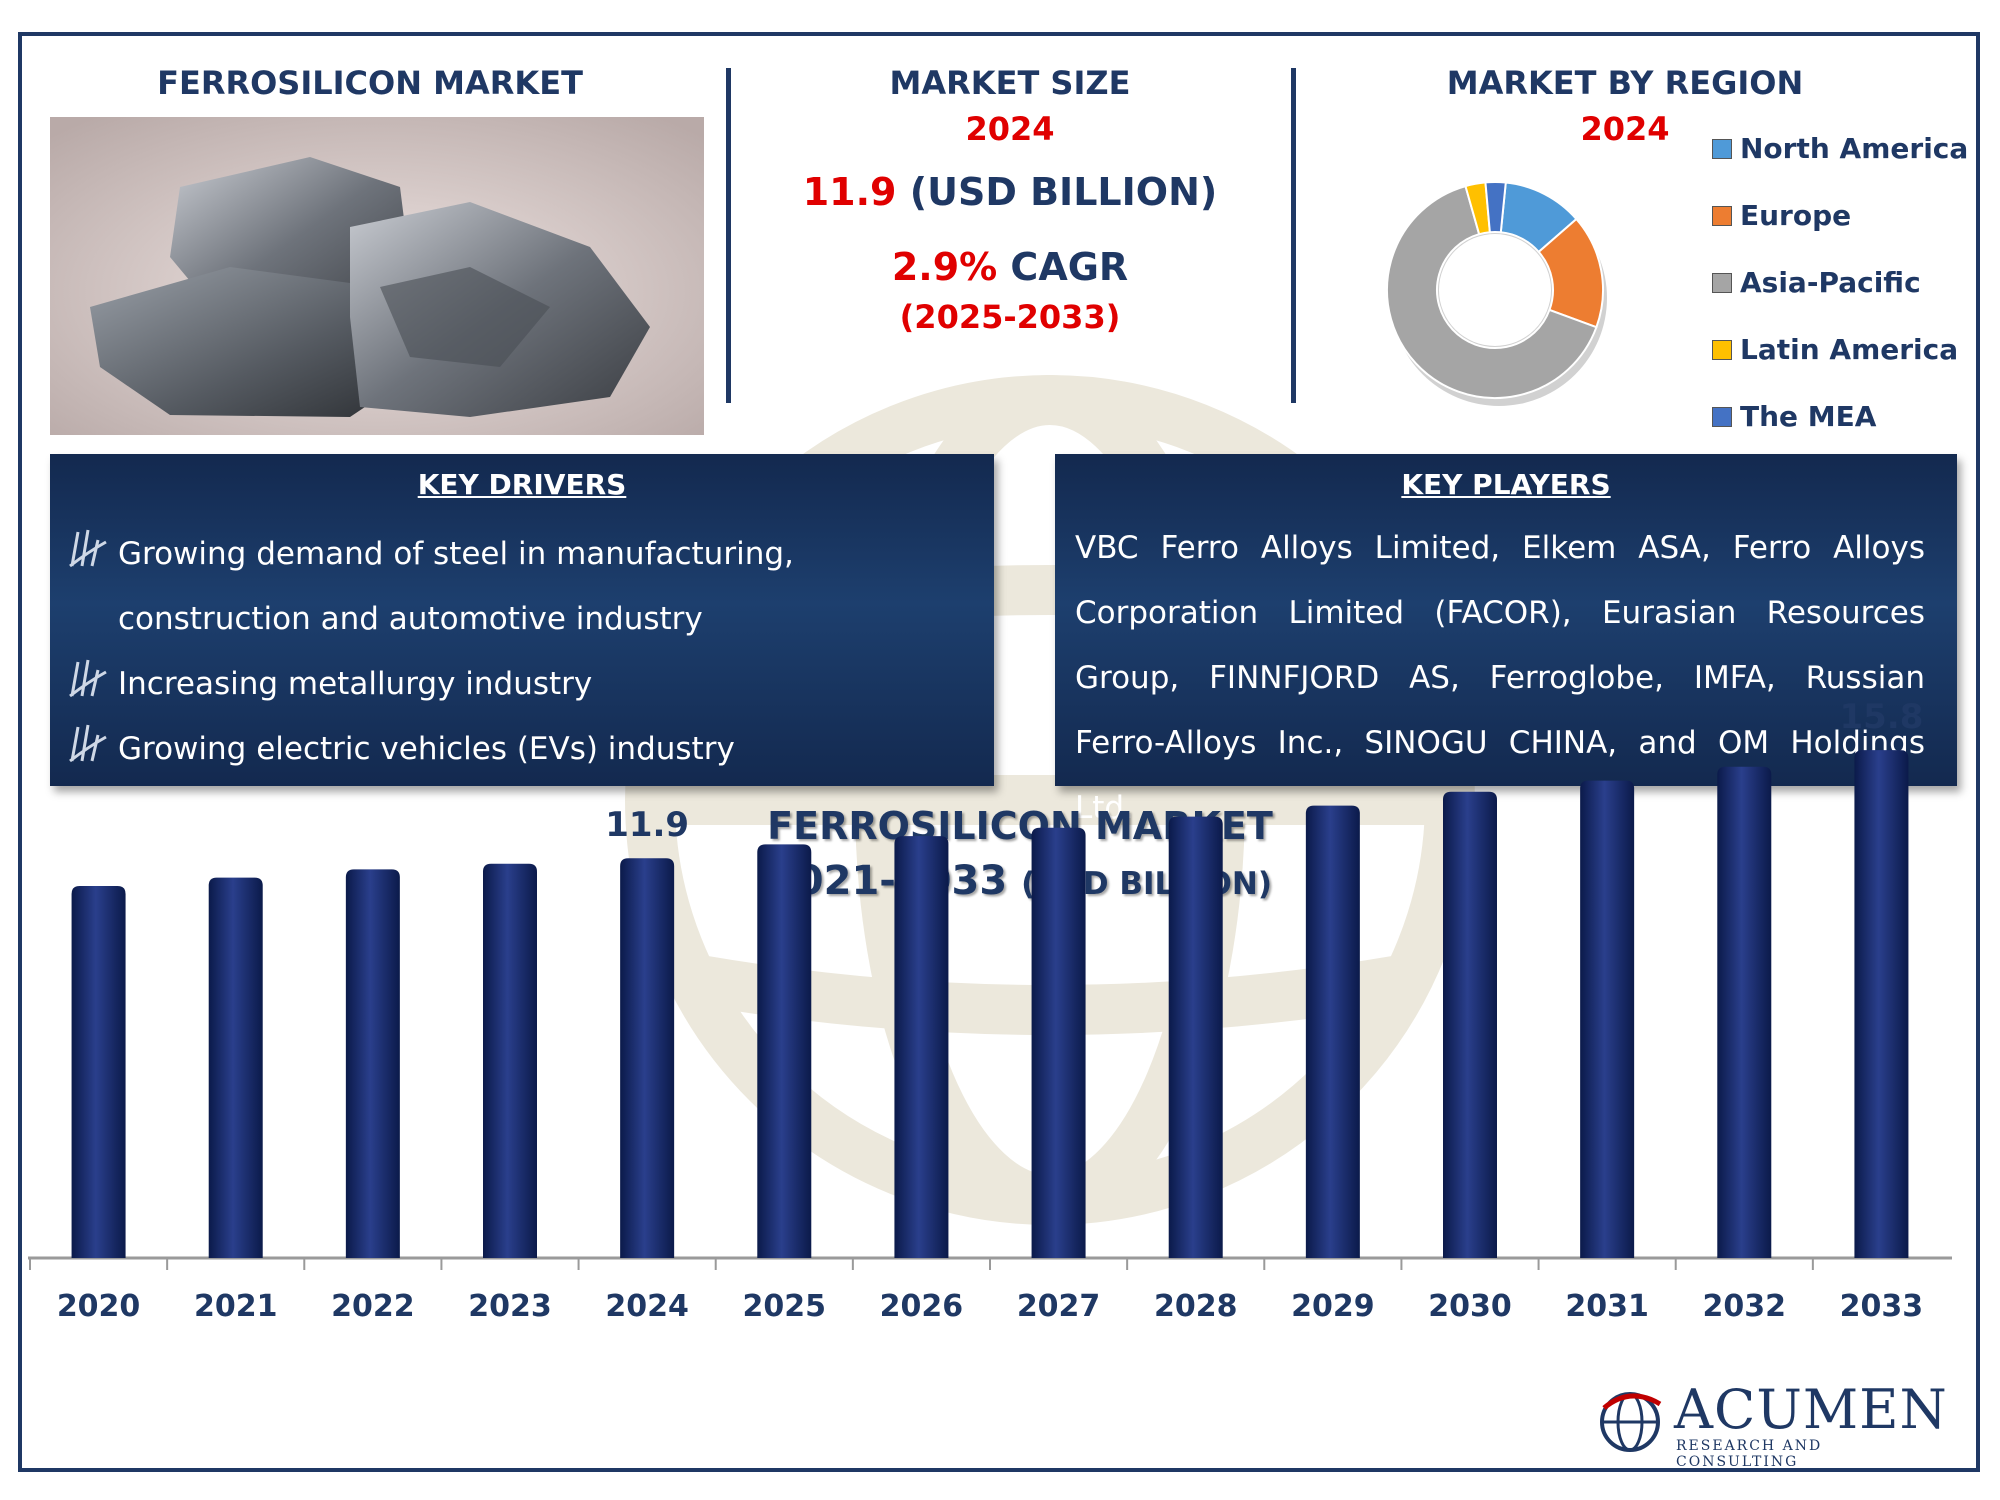 The width and height of the screenshot is (2000, 1500). I want to click on key-drivers-title: KEY DRIVERS, so click(522, 484).